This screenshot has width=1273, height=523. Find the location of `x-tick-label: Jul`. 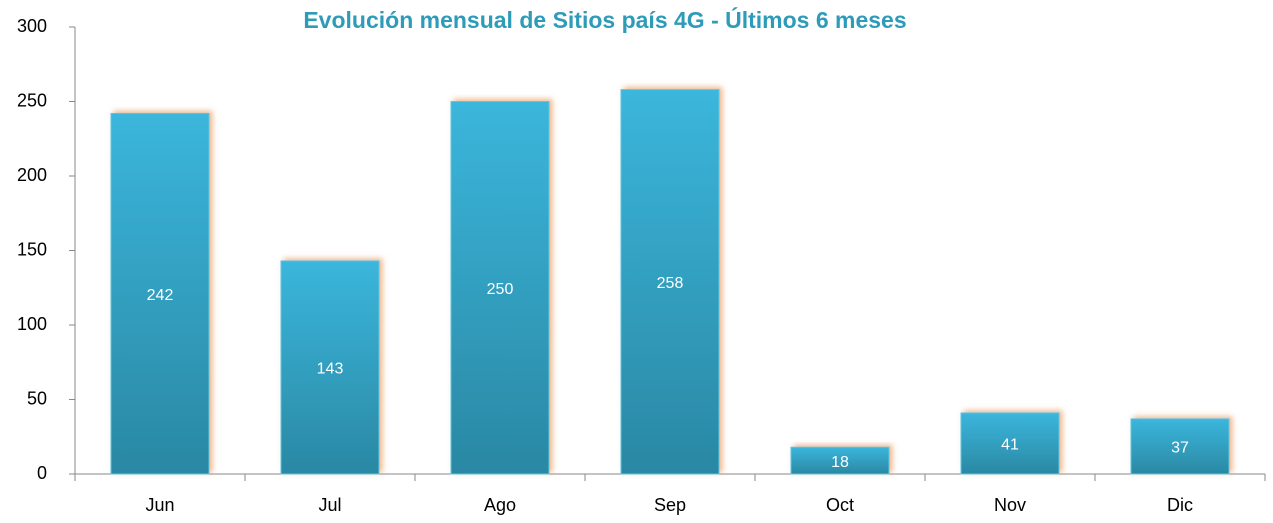

x-tick-label: Jul is located at coordinates (329, 505).